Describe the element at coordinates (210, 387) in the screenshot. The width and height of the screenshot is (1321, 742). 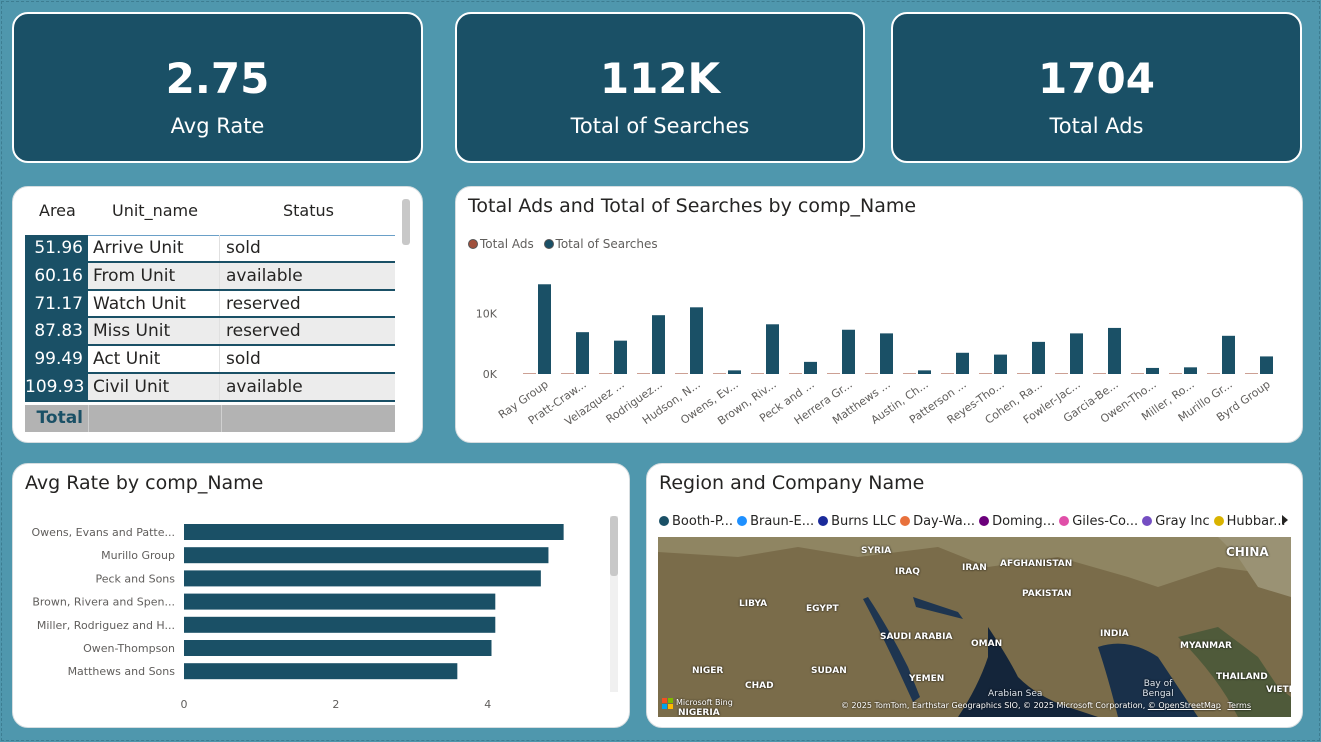
I see `table-row: 109.93 Civil Unit available` at that location.